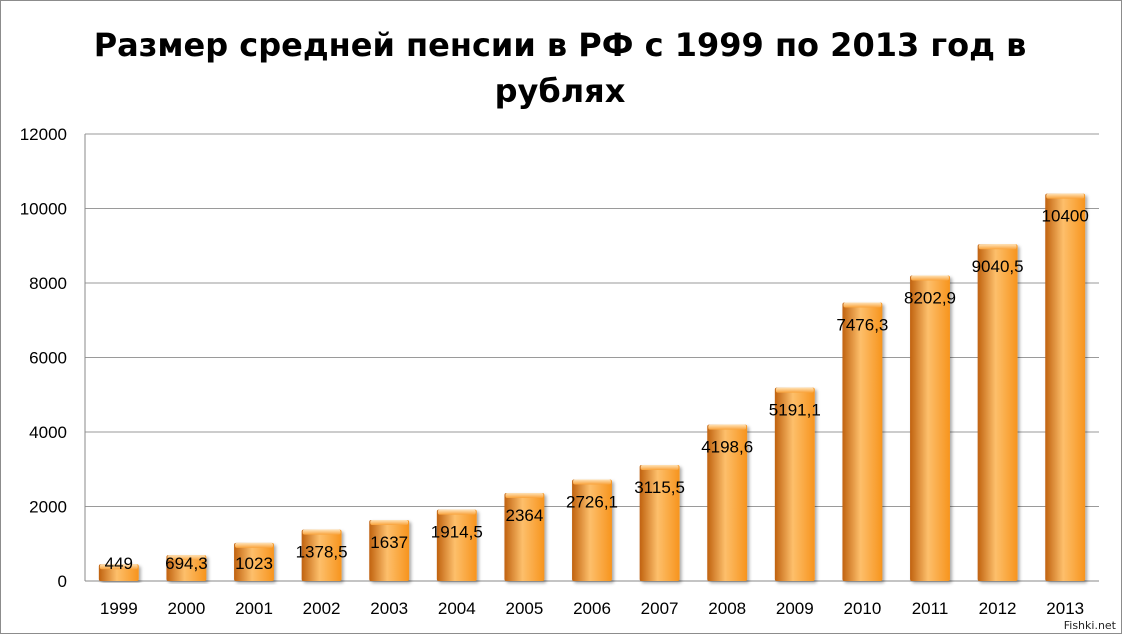  I want to click on y-tick-label: 4000, so click(48, 432).